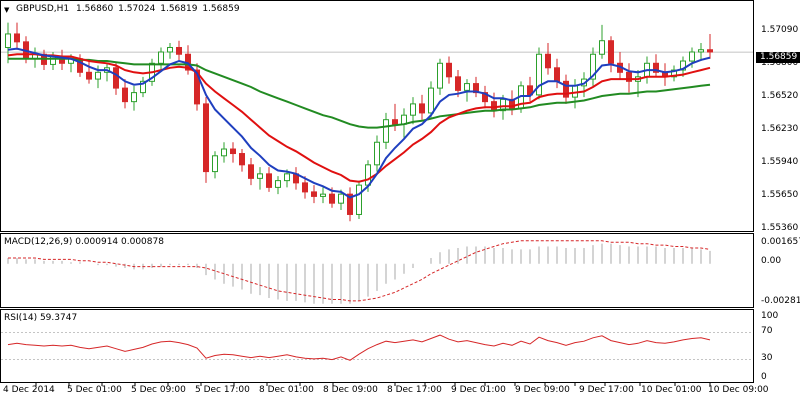 This screenshot has width=800, height=400. Describe the element at coordinates (7, 10) in the screenshot. I see `symbol-dropdown-icon: ▼` at that location.